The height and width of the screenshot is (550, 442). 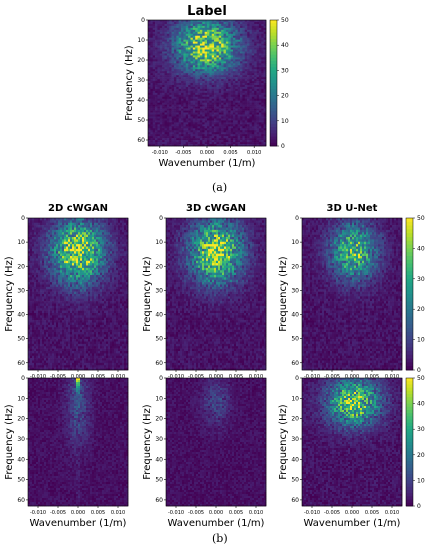 What do you see at coordinates (419, 506) in the screenshot?
I see `colorbar-tick-label: 0` at bounding box center [419, 506].